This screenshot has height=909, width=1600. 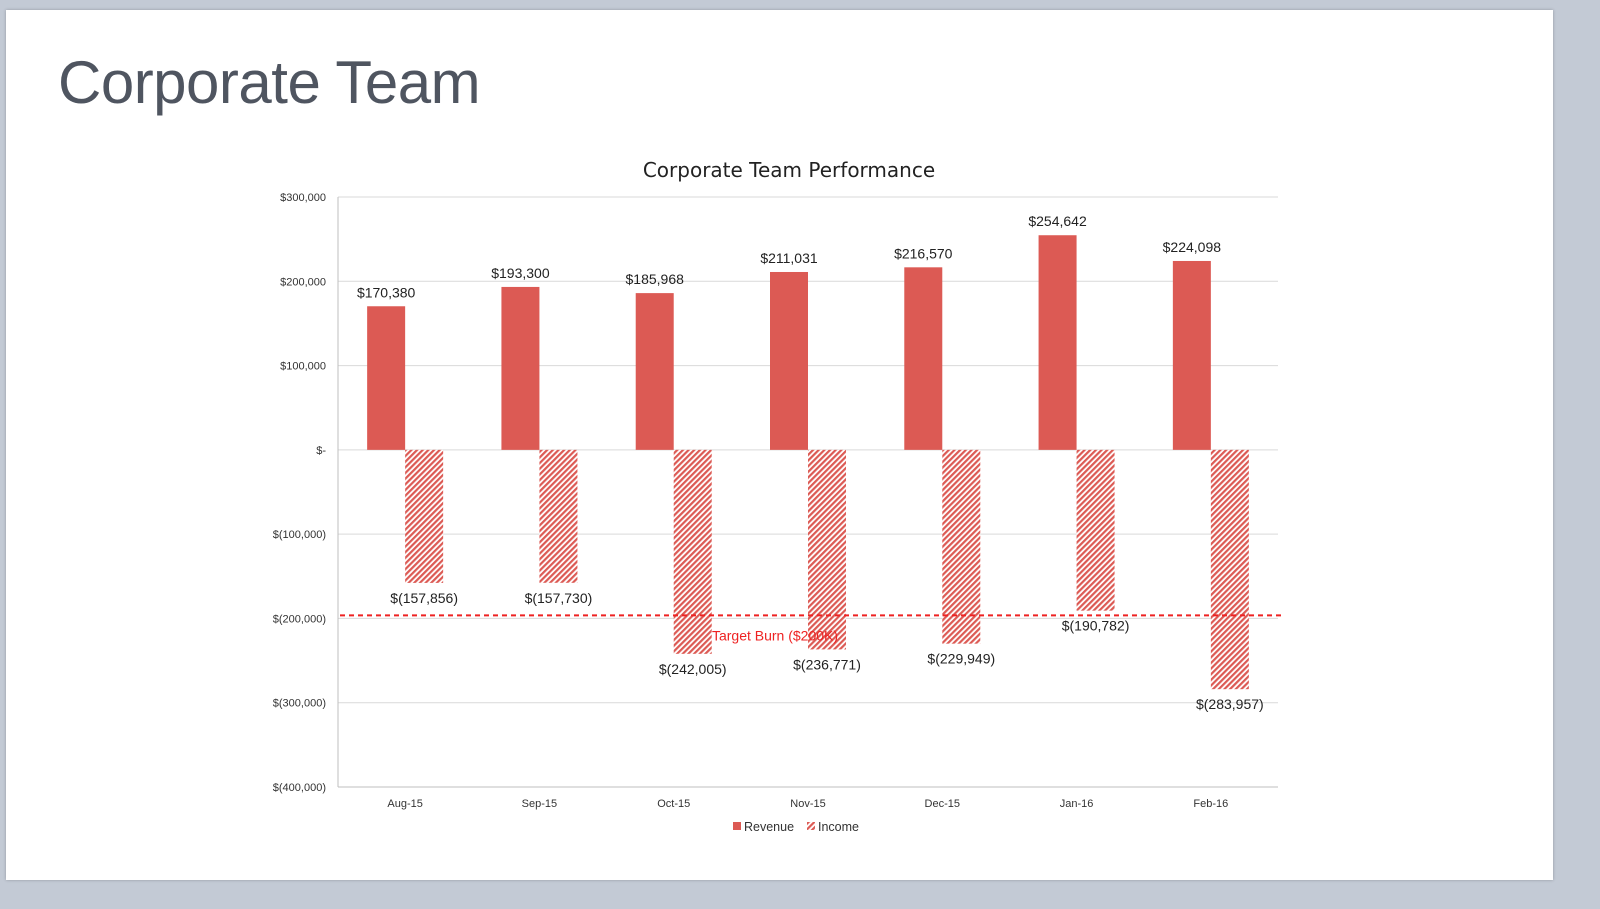 What do you see at coordinates (299, 788) in the screenshot?
I see `y-tick-label: $(400,000)` at bounding box center [299, 788].